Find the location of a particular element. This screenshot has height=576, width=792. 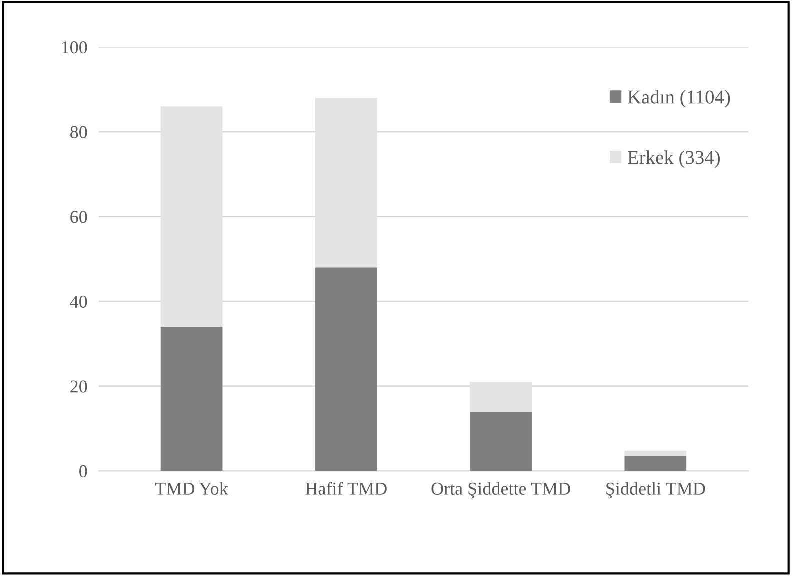

y-tick-label: 80 is located at coordinates (79, 132).